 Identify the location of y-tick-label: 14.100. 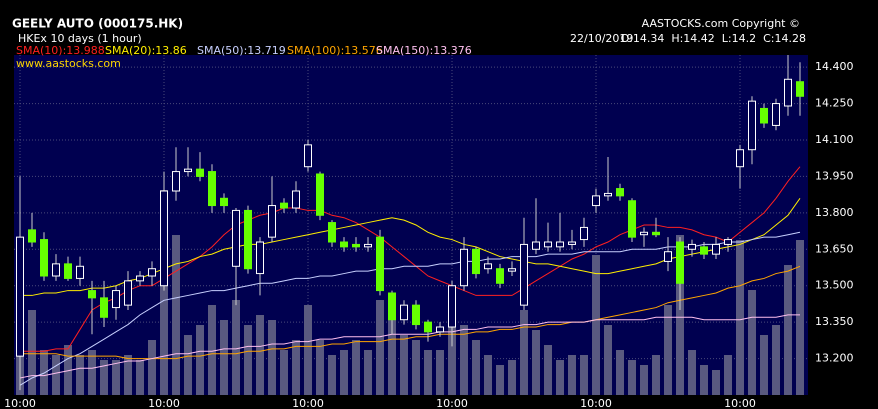
(834, 139).